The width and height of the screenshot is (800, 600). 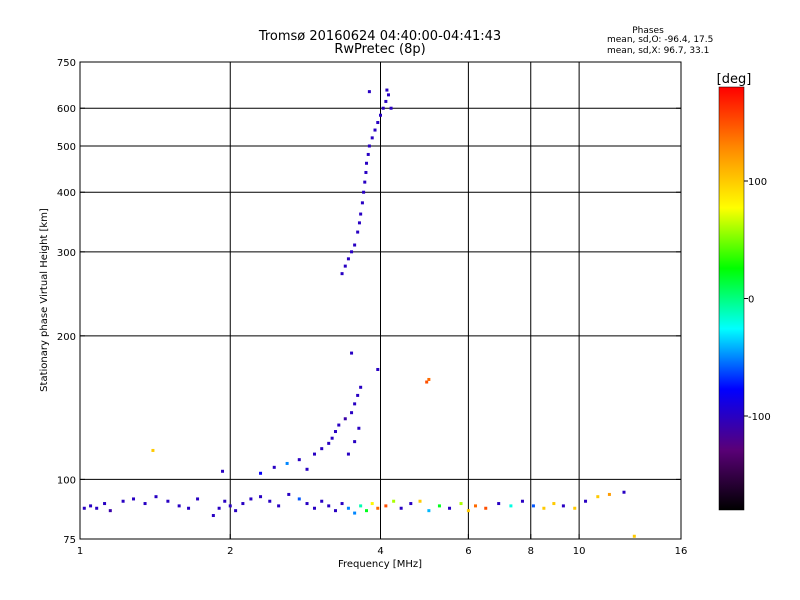 What do you see at coordinates (731, 298) in the screenshot?
I see `colorbar` at bounding box center [731, 298].